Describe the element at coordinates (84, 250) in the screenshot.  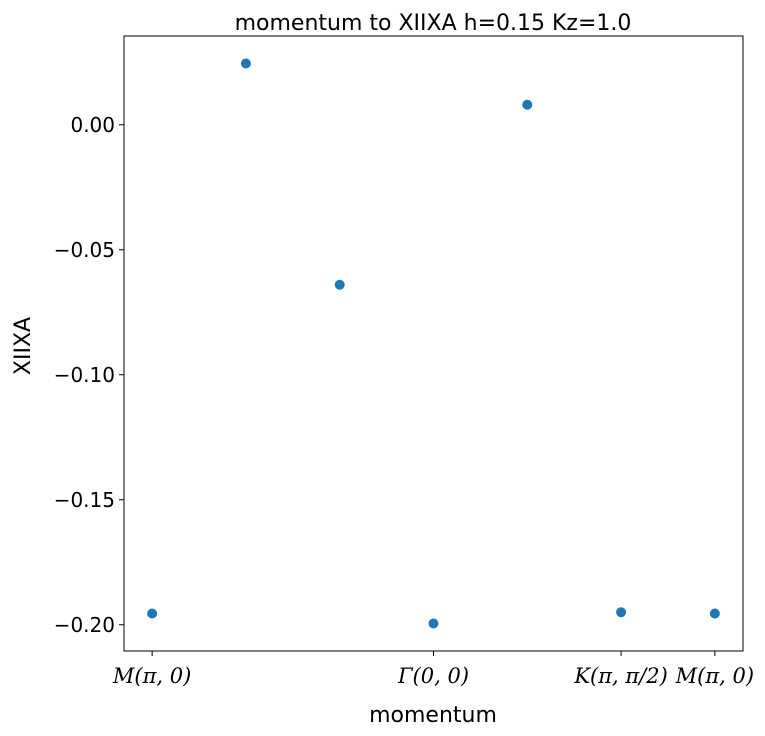
I see `y-tick-label: −0.05` at that location.